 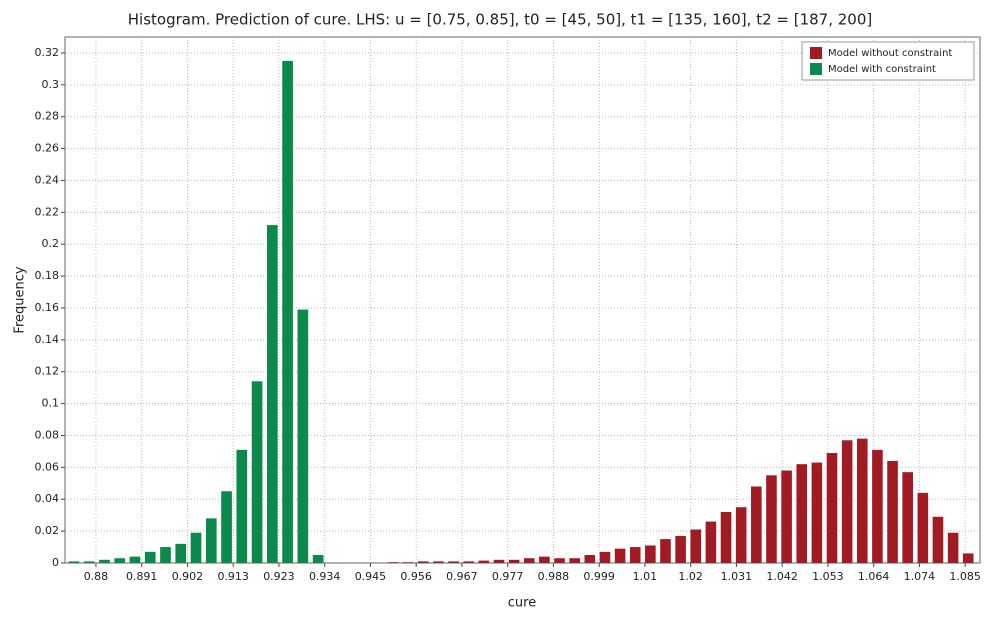 I want to click on x-tick-label: 1.053, so click(x=828, y=576).